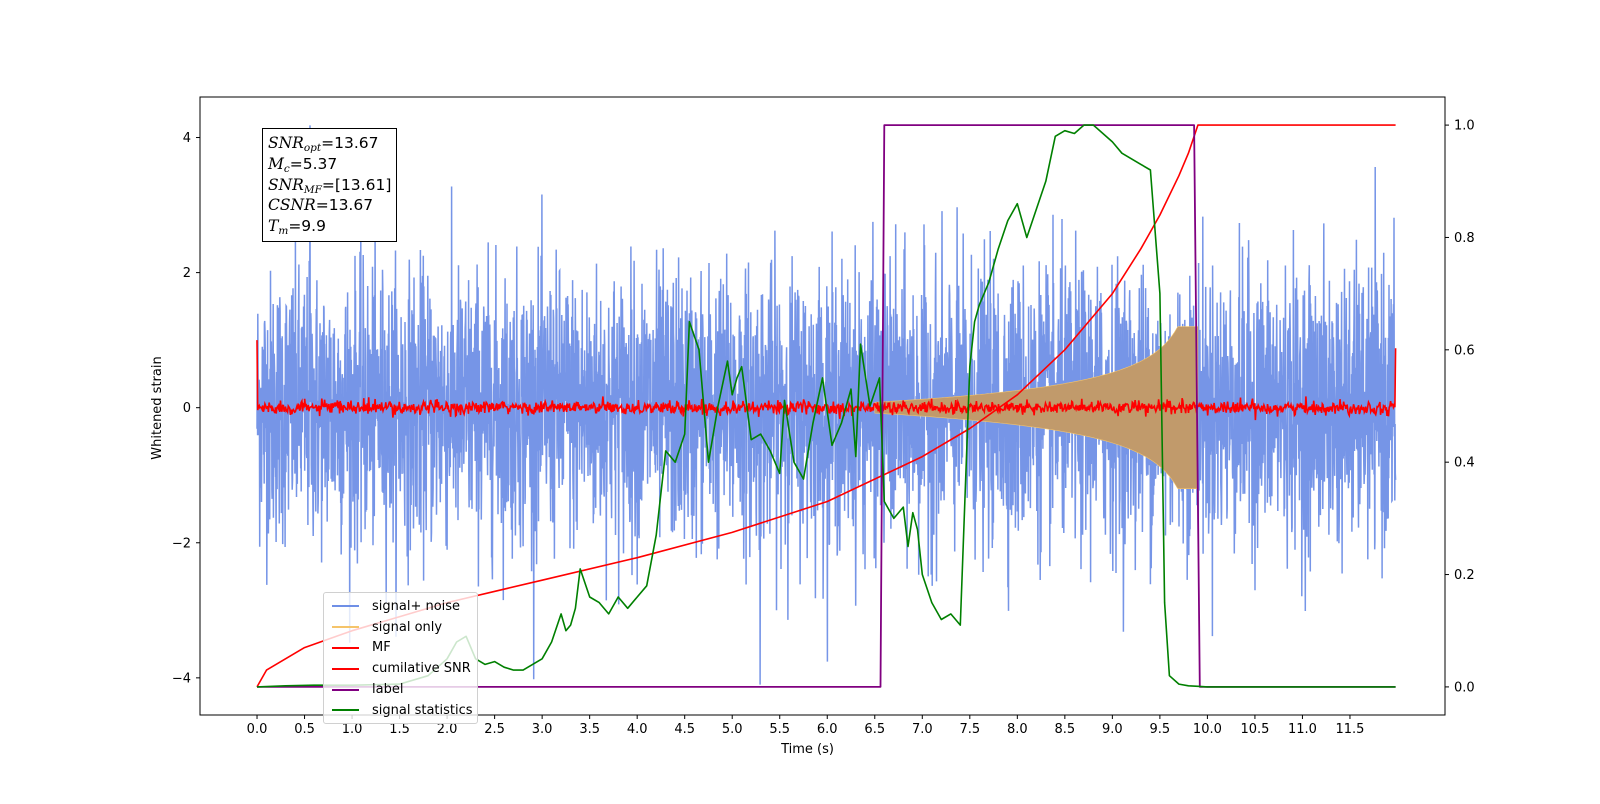 The width and height of the screenshot is (1600, 804). Describe the element at coordinates (187, 273) in the screenshot. I see `y-left-tick-label: 2` at that location.